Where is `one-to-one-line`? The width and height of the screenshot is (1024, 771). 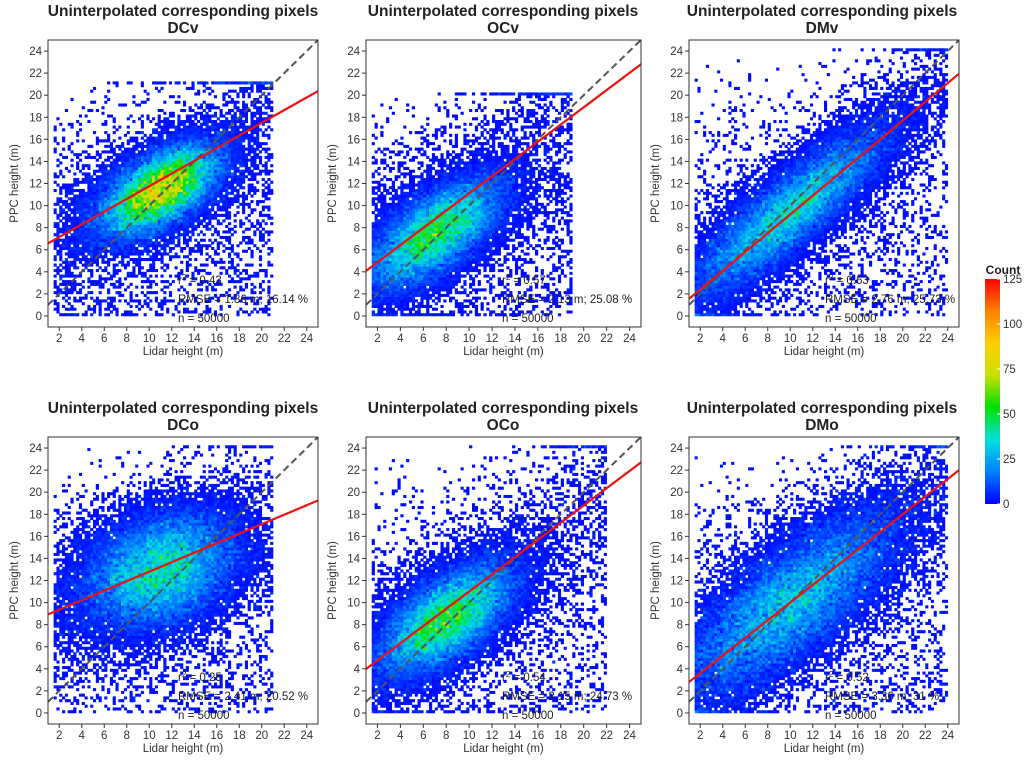 one-to-one-line is located at coordinates (183, 173).